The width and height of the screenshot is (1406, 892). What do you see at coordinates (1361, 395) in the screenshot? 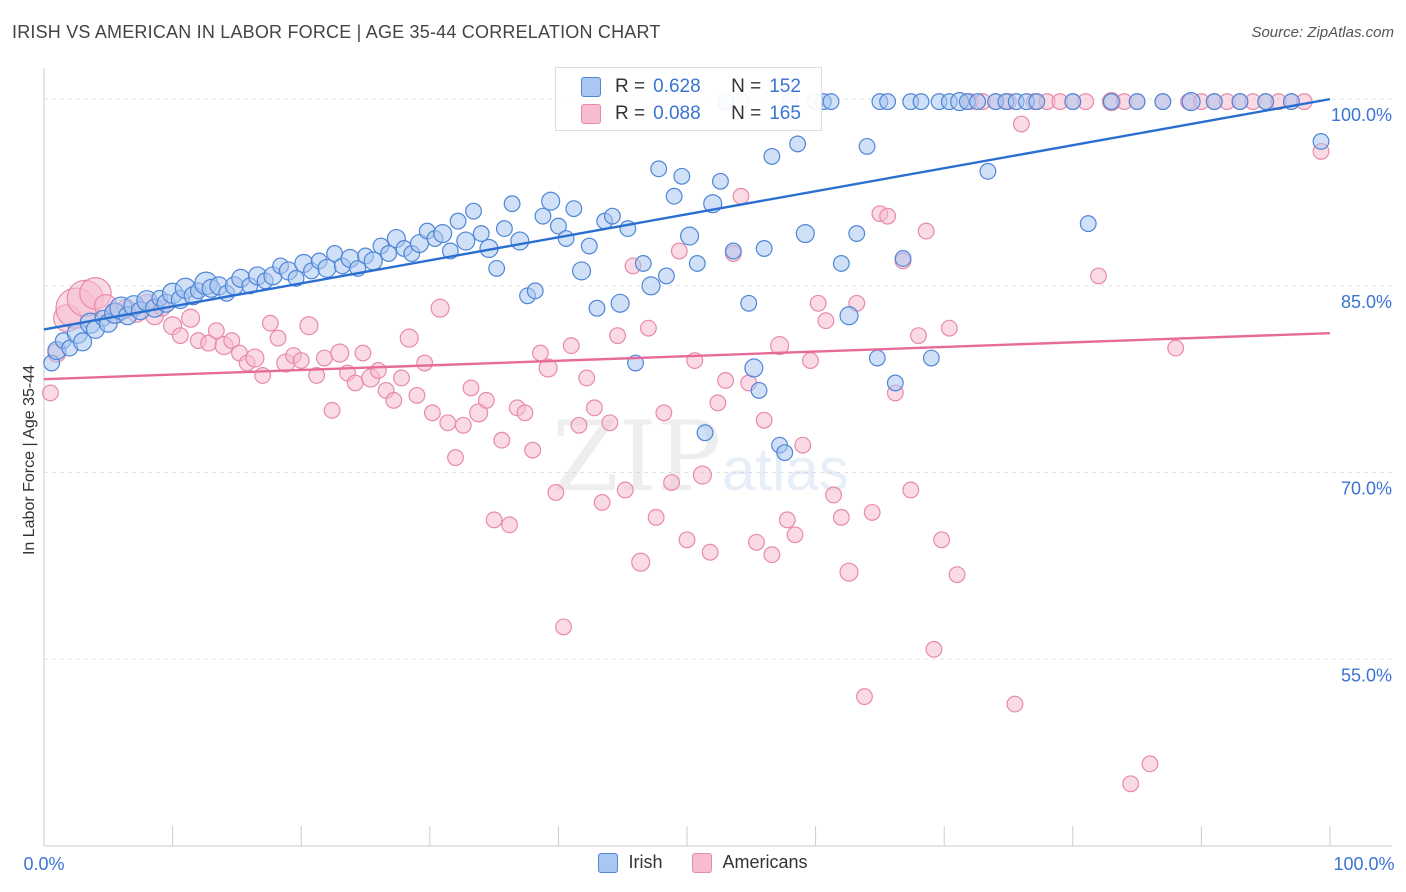
I see `y-tick-labels: 100.0% 85.0% 70.0% 55.0%` at bounding box center [1361, 395].